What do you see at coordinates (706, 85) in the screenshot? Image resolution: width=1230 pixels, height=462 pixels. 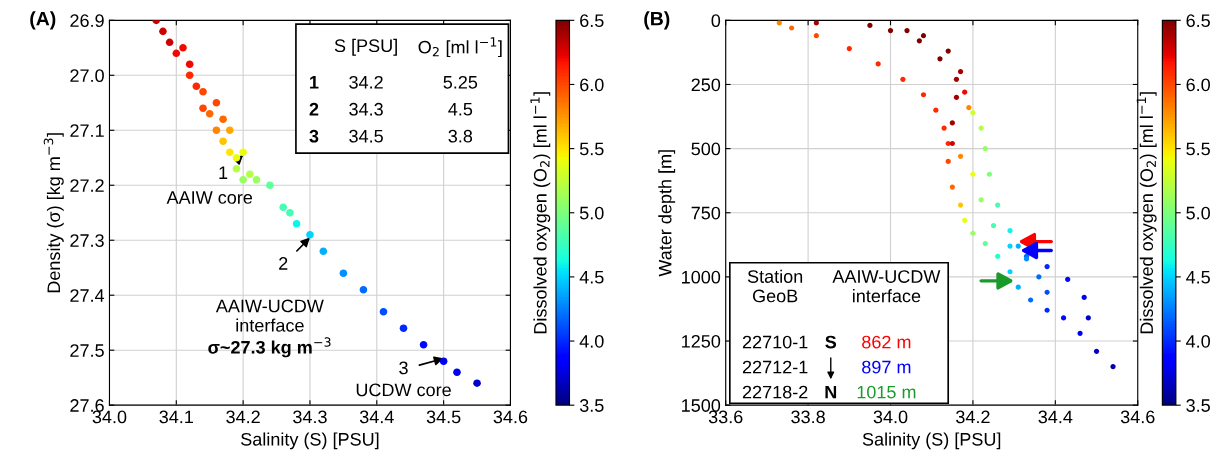 I see `y-tick-label: 250` at bounding box center [706, 85].